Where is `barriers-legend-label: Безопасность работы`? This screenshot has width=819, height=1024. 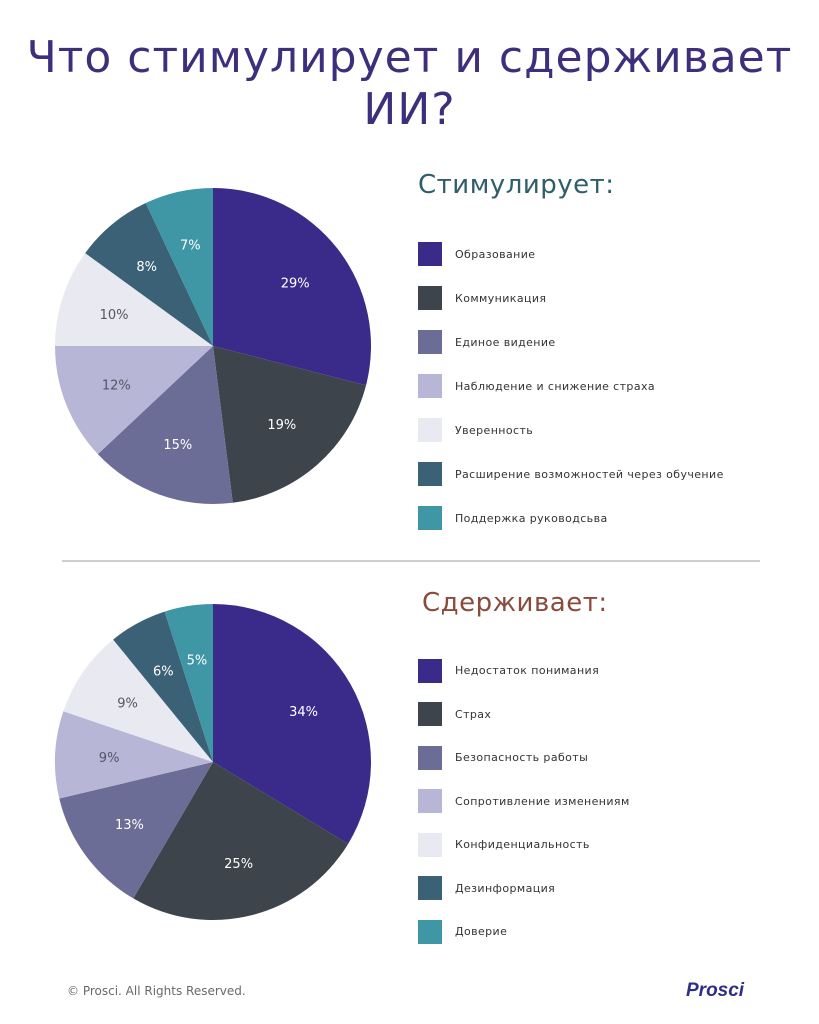 barriers-legend-label: Безопасность работы is located at coordinates (522, 758).